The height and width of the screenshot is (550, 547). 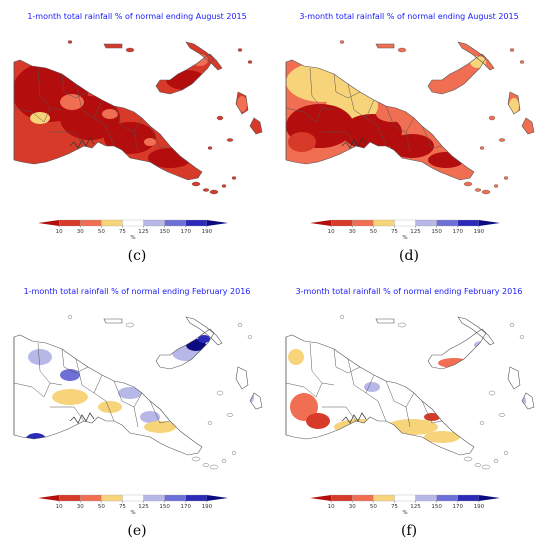 I want to click on panel-label: (c), so click(x=137, y=256).